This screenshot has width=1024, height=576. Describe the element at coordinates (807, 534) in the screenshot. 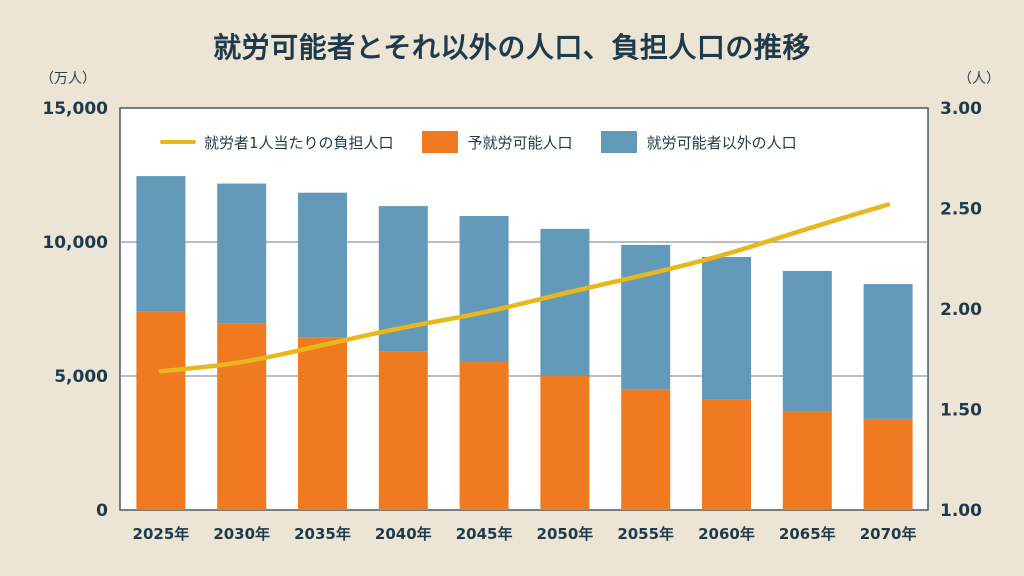

I see `x-tick-label: 2065年` at that location.